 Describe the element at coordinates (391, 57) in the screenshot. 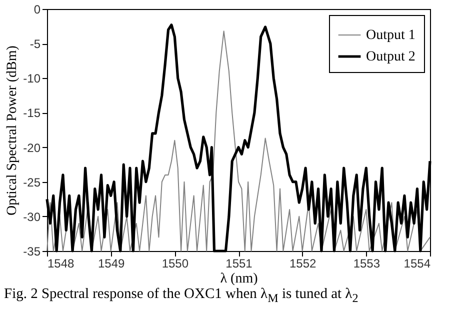

I see `legend-label: Output 2` at that location.